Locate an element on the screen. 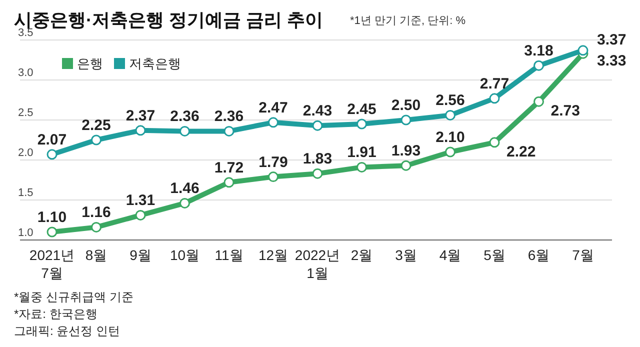  x-tick-label: 8월 is located at coordinates (96, 255).